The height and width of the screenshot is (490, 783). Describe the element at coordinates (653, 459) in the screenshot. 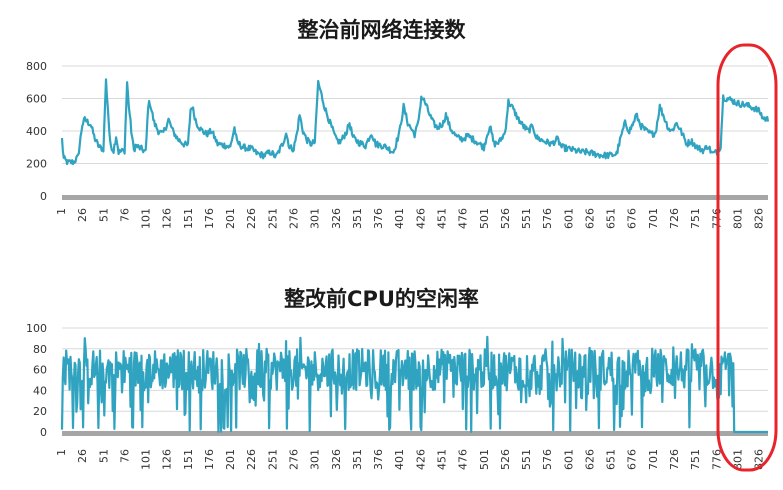

I see `chart2-xtick-label: 701` at that location.